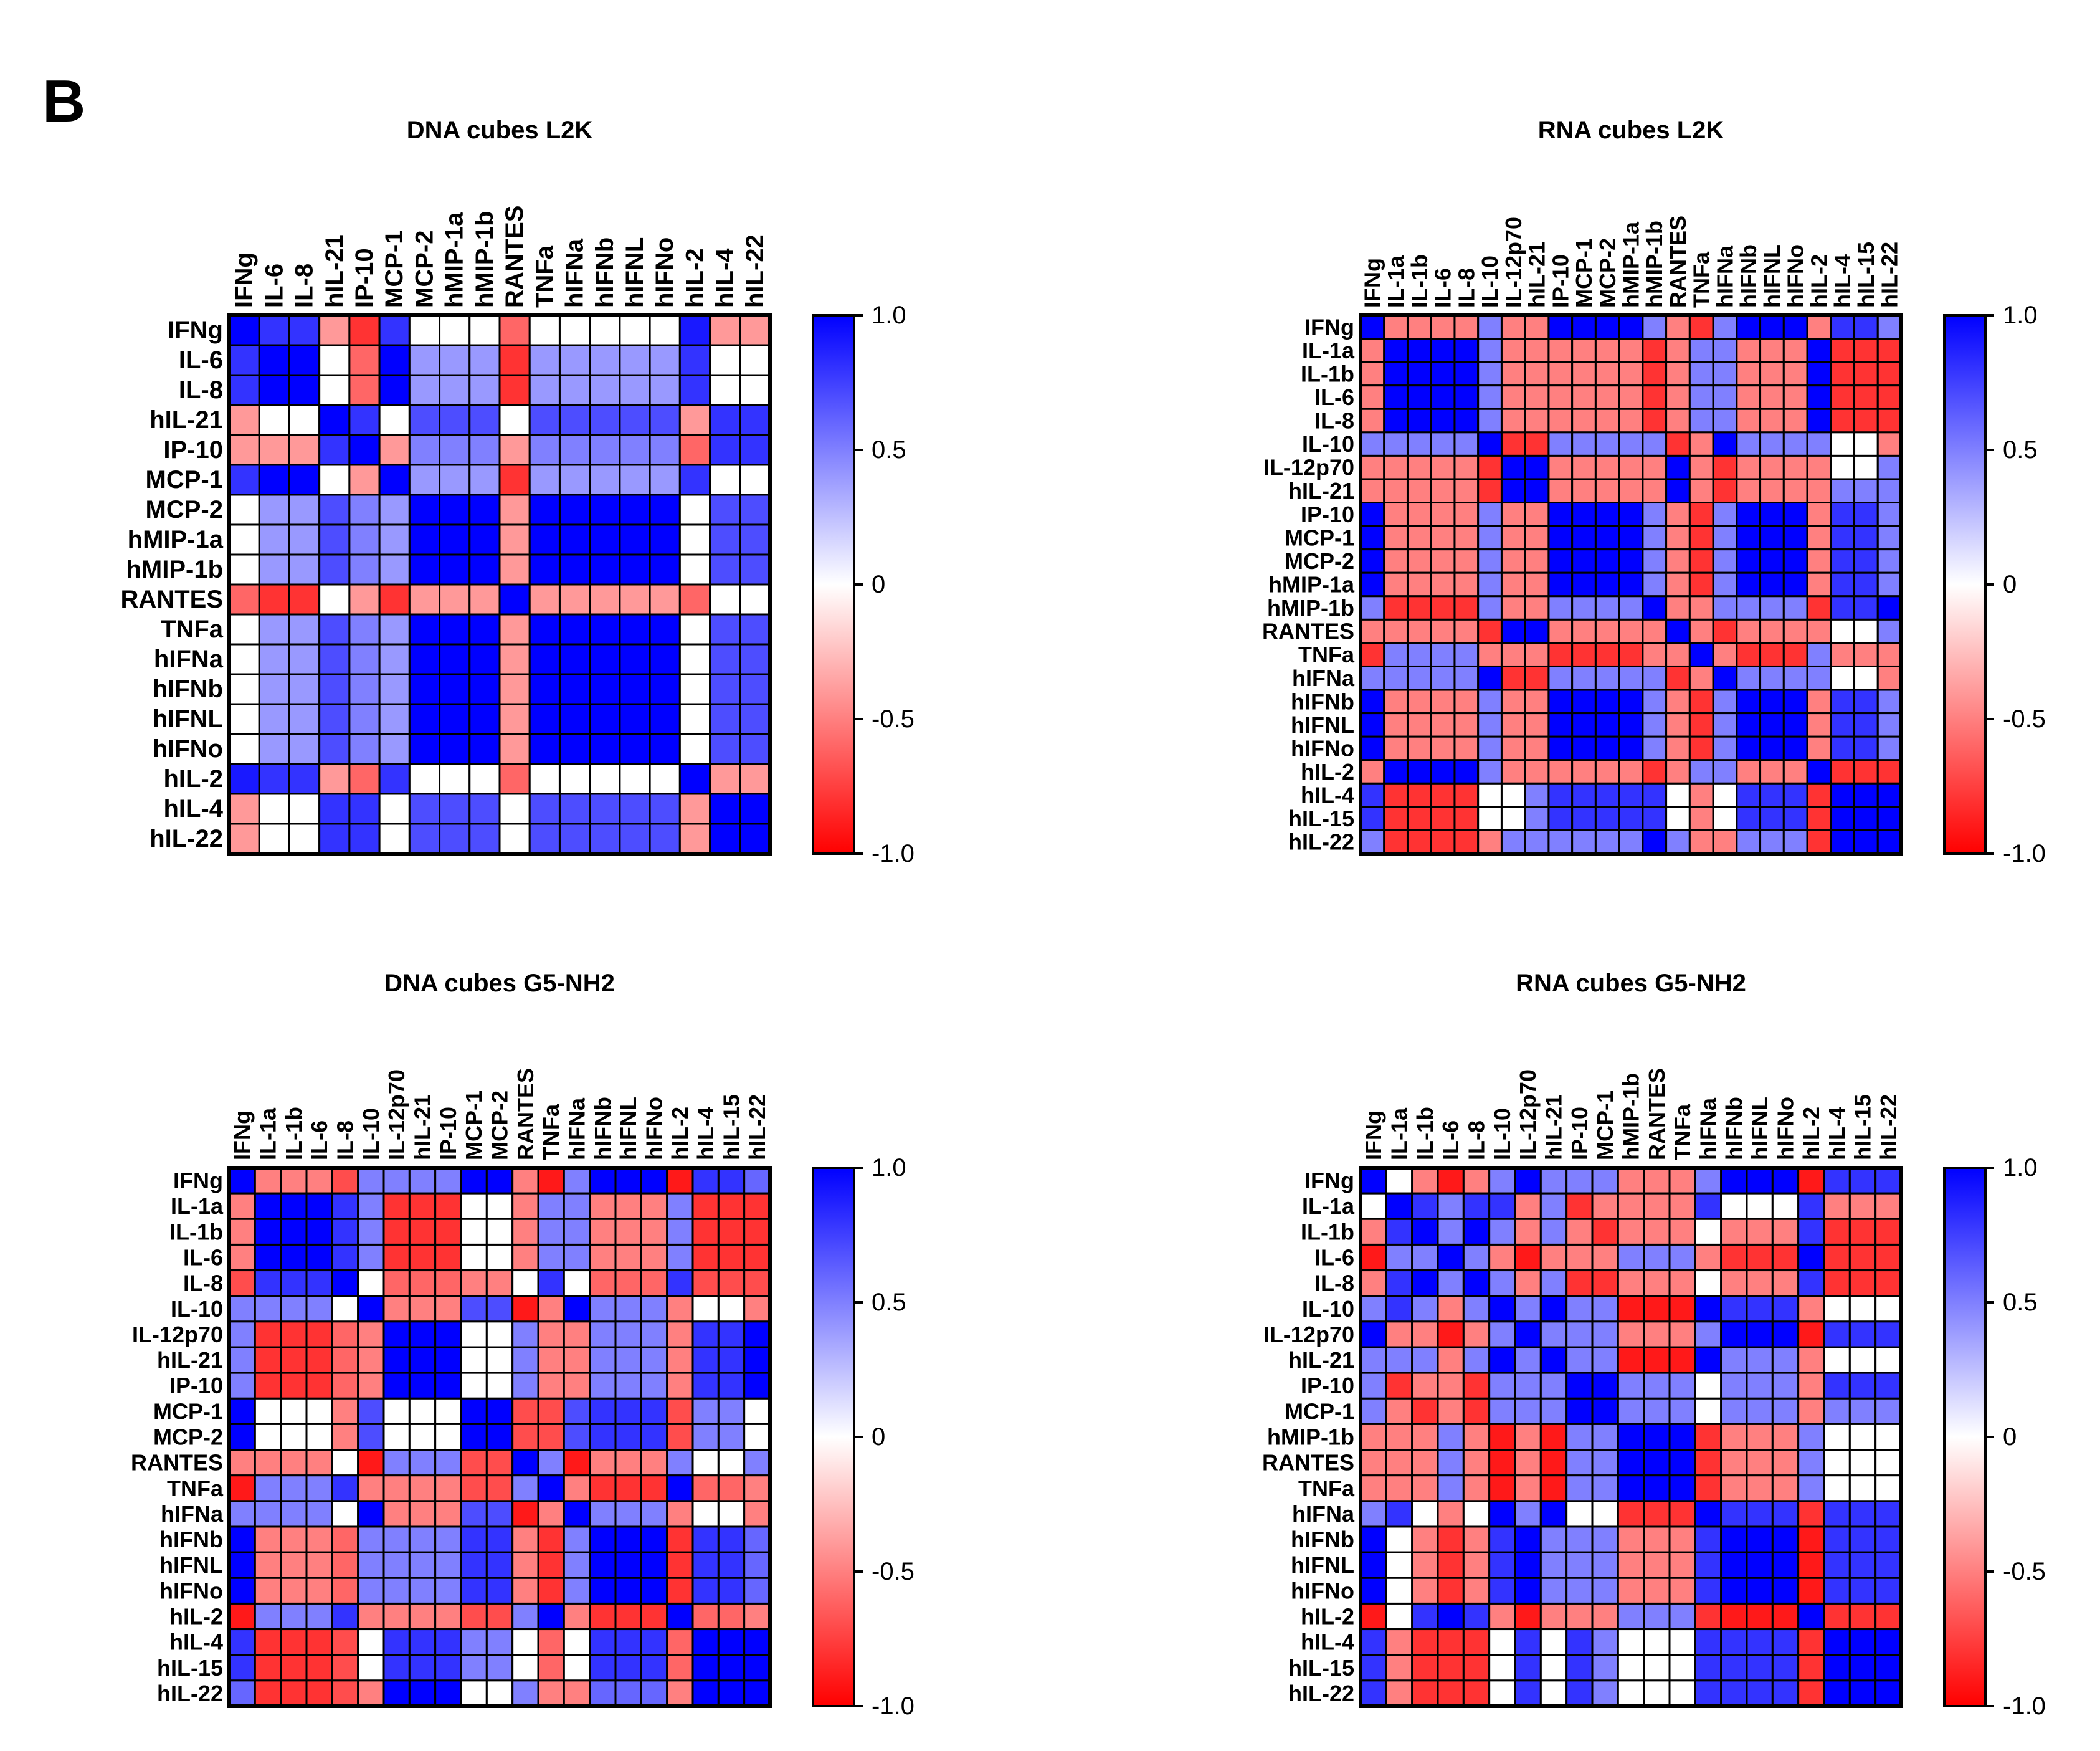 This screenshot has width=2100, height=1751. Describe the element at coordinates (654, 1488) in the screenshot. I see `heatmap-cell-tnfa-hifno` at that location.